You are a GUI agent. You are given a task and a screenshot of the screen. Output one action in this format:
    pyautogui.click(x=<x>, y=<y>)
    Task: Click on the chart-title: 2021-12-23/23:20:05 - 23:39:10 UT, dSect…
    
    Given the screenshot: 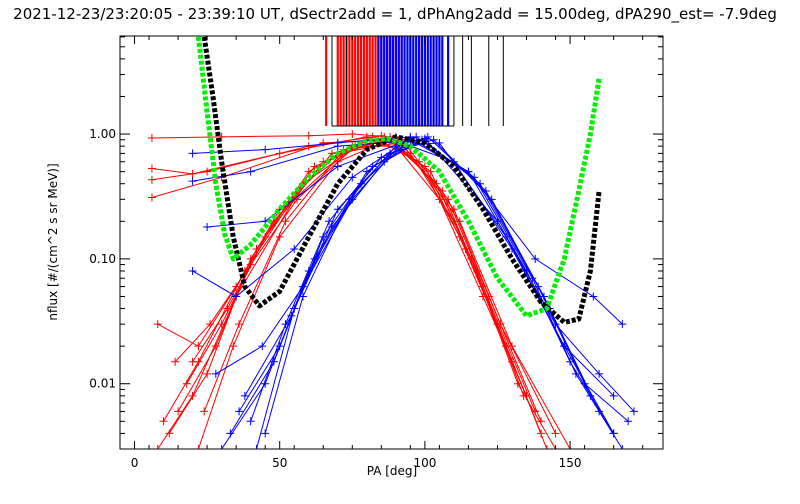 What is the action you would take?
    pyautogui.click(x=395, y=14)
    